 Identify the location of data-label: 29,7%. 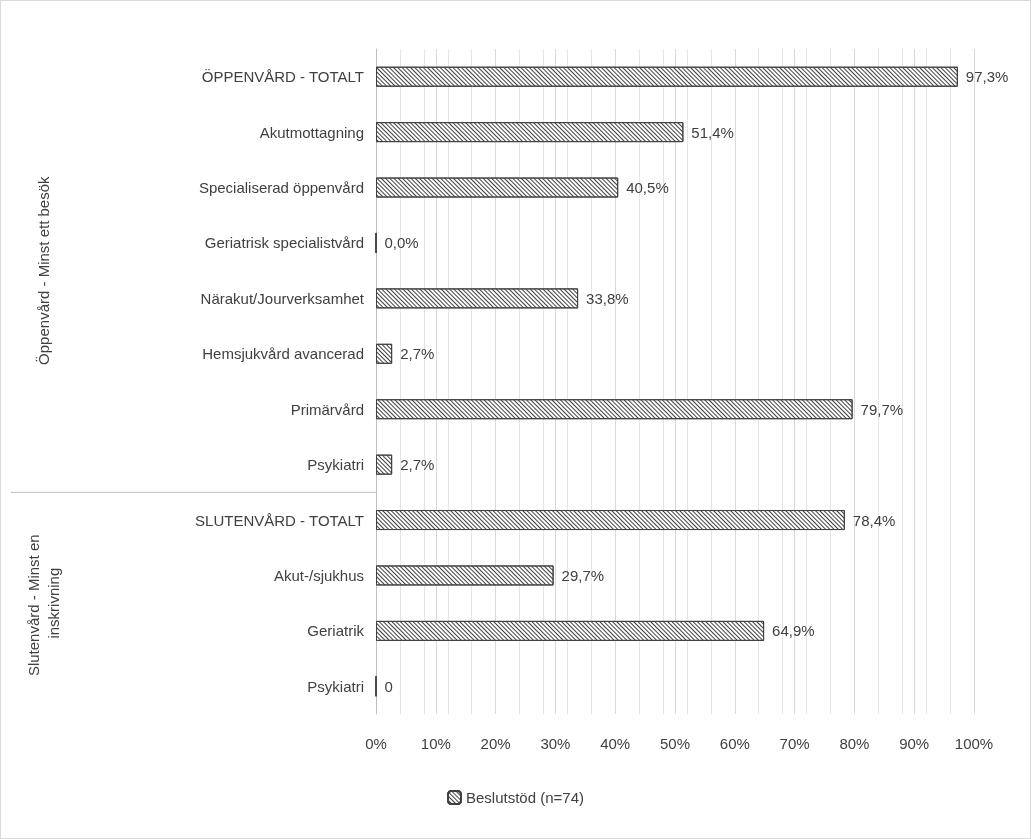
(583, 575).